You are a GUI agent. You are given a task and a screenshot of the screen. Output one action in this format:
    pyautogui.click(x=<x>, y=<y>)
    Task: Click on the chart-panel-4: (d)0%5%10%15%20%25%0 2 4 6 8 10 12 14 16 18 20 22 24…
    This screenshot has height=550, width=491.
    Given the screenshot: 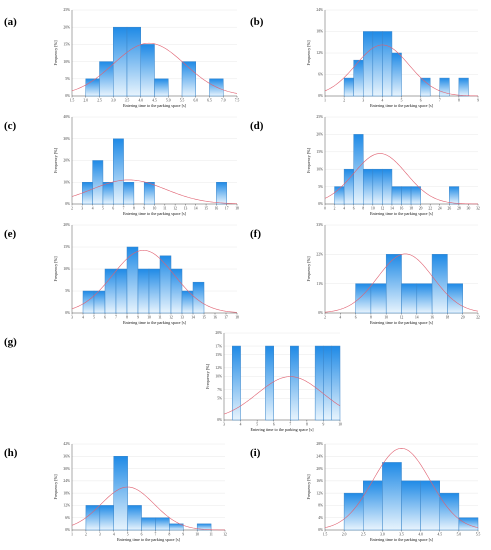 What is the action you would take?
    pyautogui.click(x=365, y=165)
    